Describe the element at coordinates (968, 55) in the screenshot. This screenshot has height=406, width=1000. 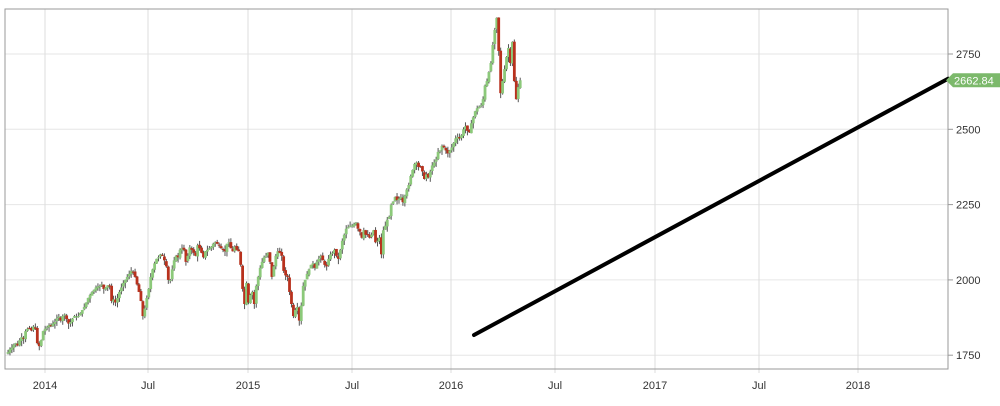
I see `y-tick-label: 2750` at that location.